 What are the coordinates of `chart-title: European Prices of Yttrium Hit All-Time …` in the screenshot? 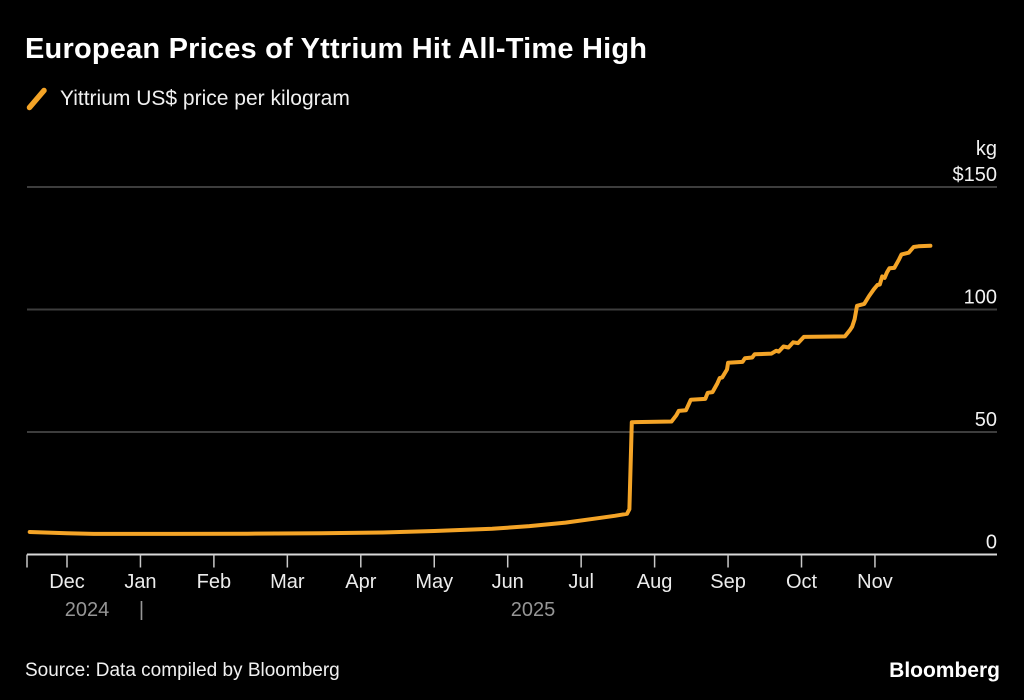 It's located at (336, 49).